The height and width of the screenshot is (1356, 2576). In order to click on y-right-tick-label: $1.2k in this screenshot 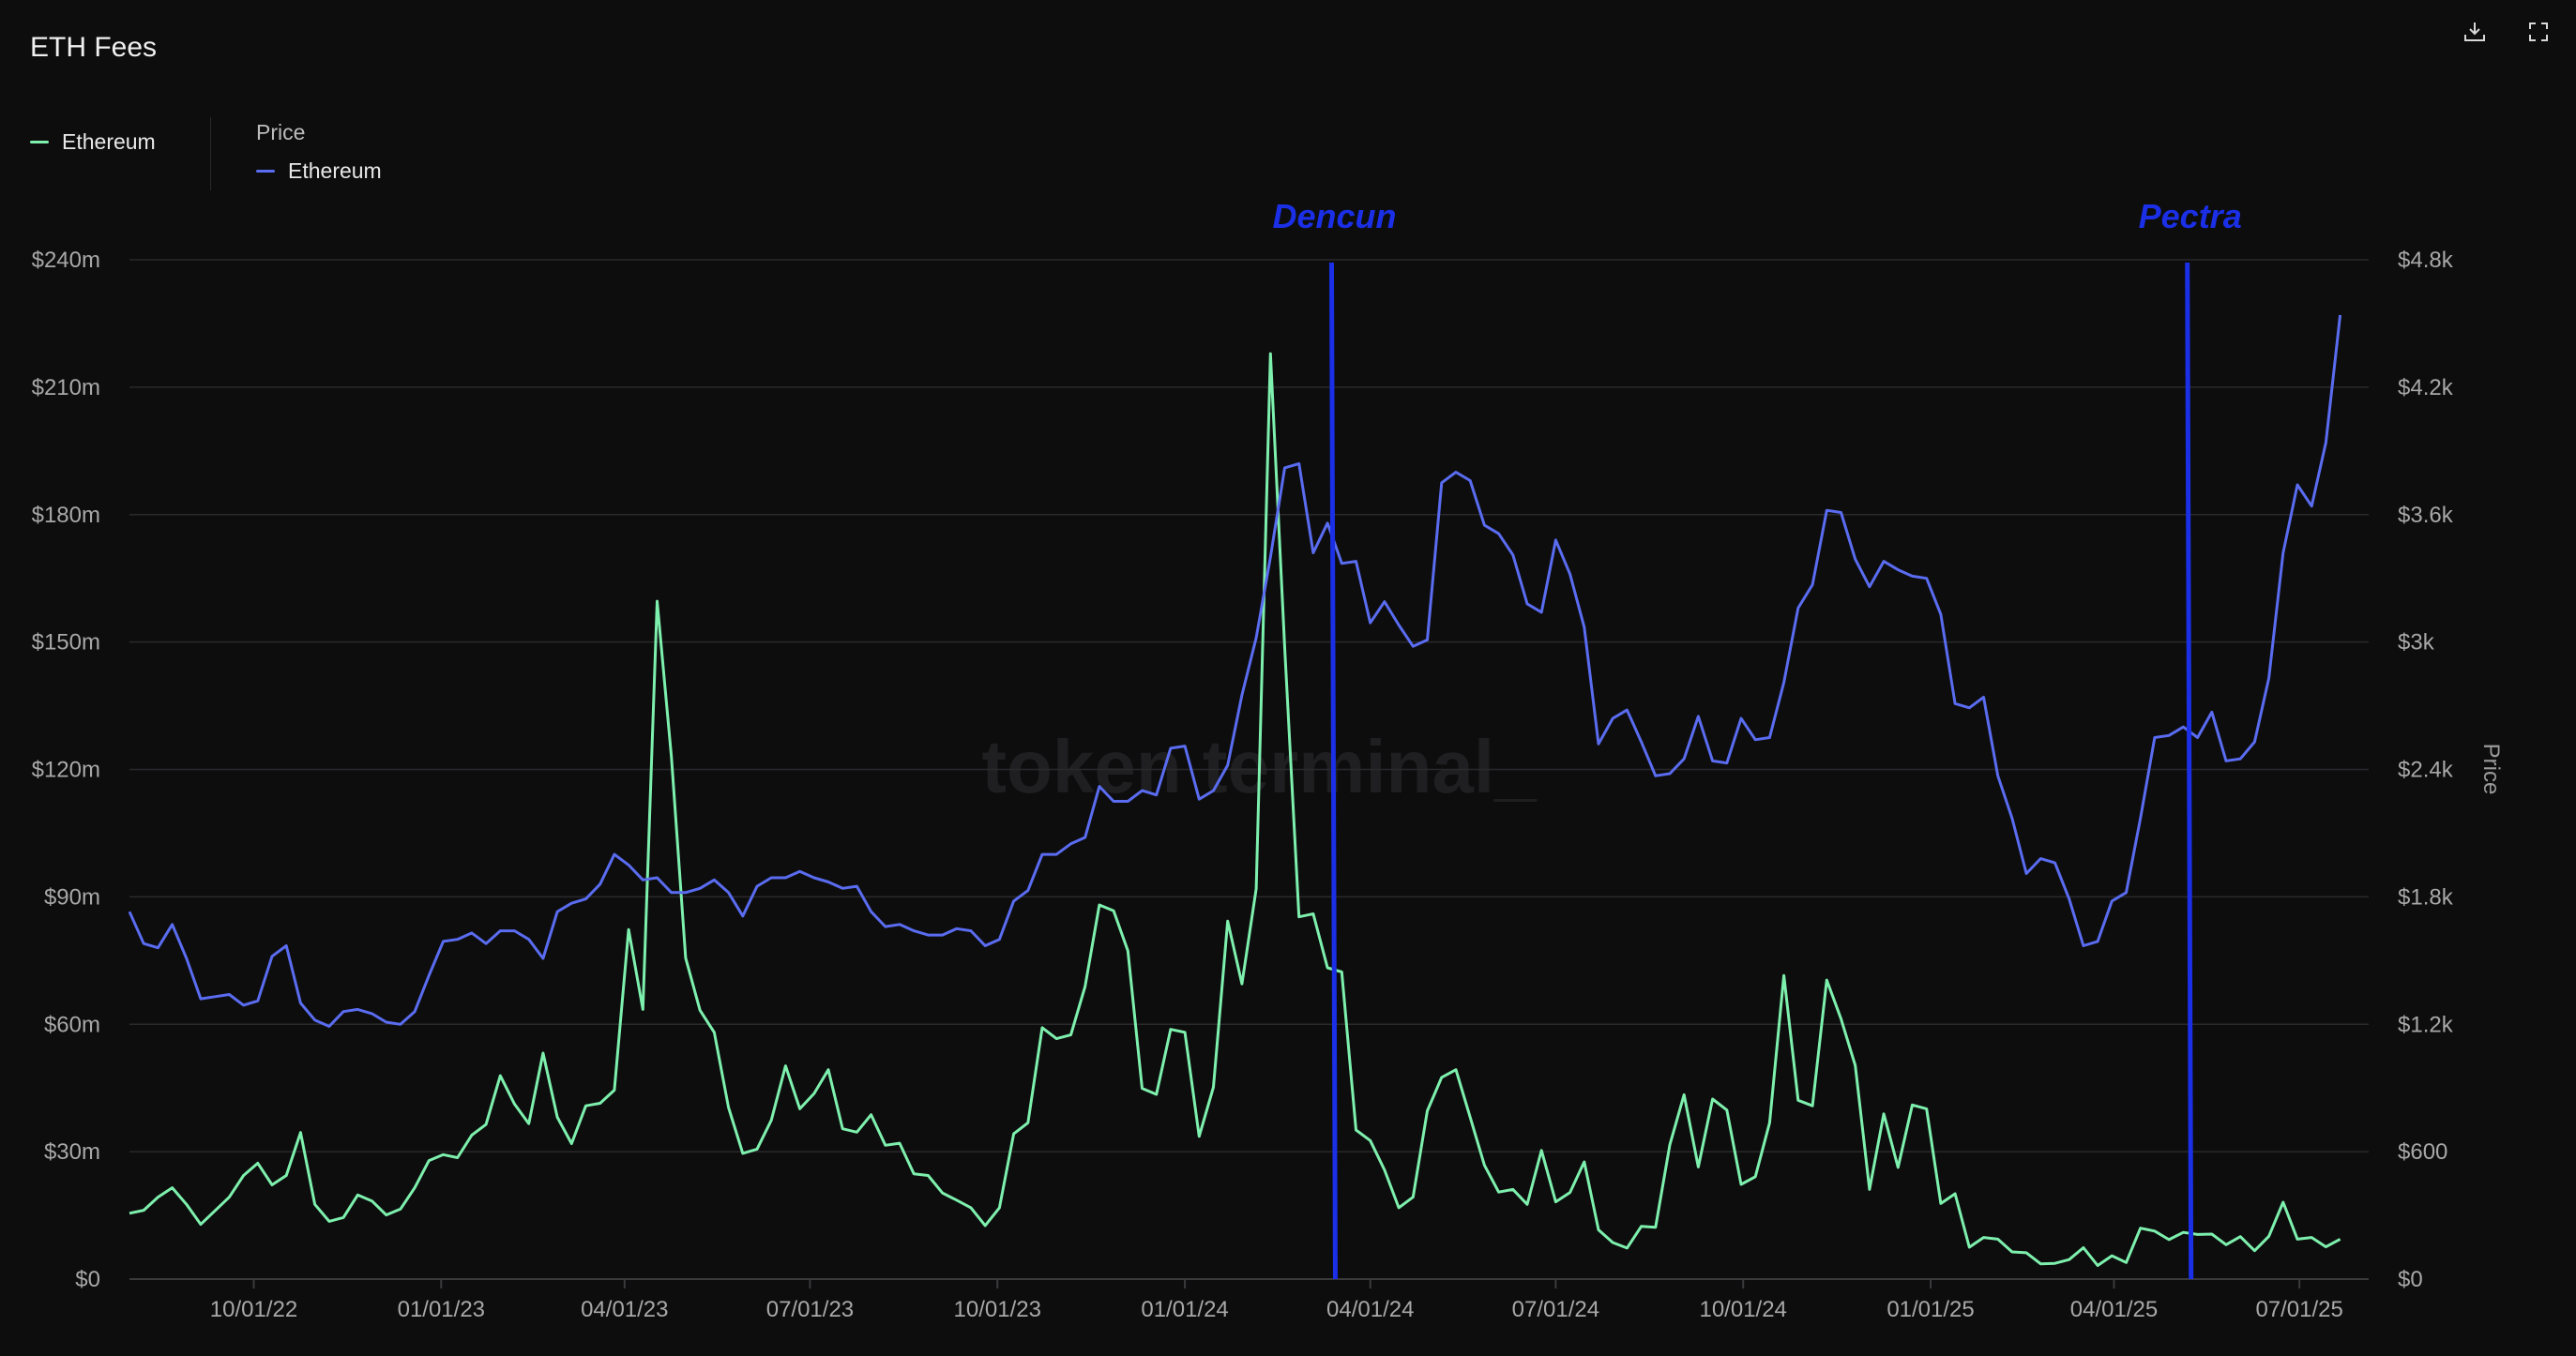, I will do `click(2426, 1024)`.